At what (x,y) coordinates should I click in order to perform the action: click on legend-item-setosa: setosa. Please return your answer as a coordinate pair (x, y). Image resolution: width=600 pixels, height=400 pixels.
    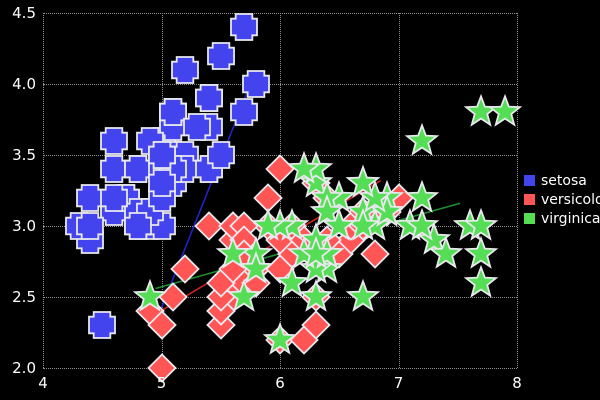
    Looking at the image, I should click on (562, 180).